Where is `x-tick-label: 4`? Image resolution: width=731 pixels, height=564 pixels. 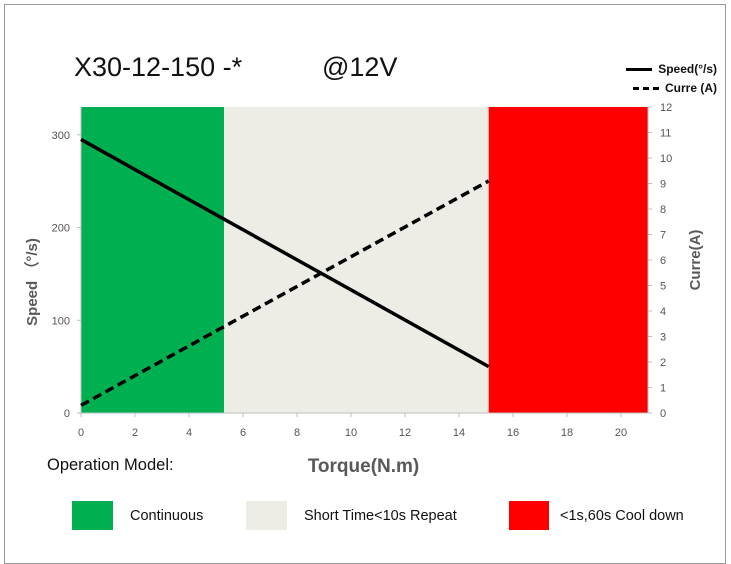
x-tick-label: 4 is located at coordinates (189, 433).